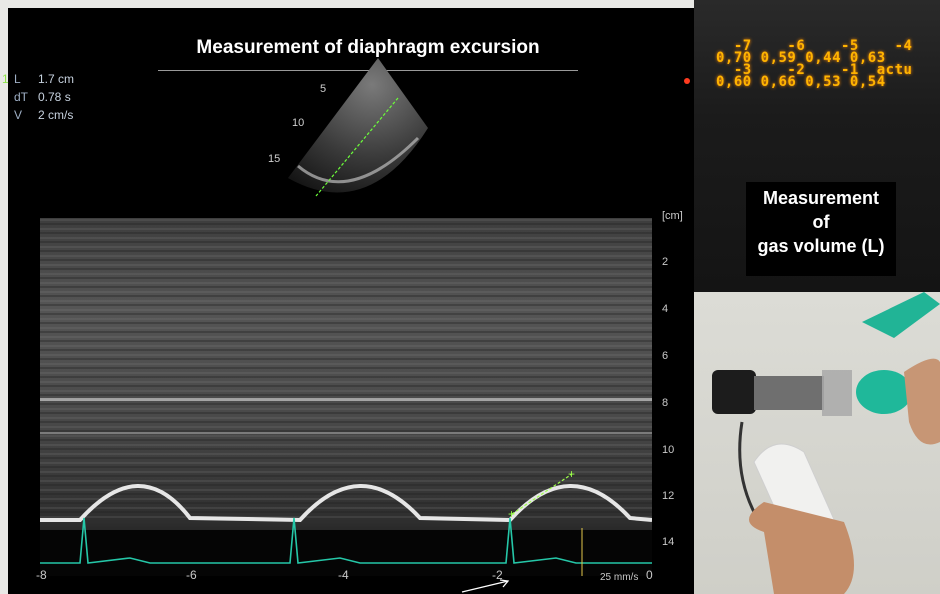 Image resolution: width=940 pixels, height=594 pixels. I want to click on time-tick-label: -6, so click(191, 575).